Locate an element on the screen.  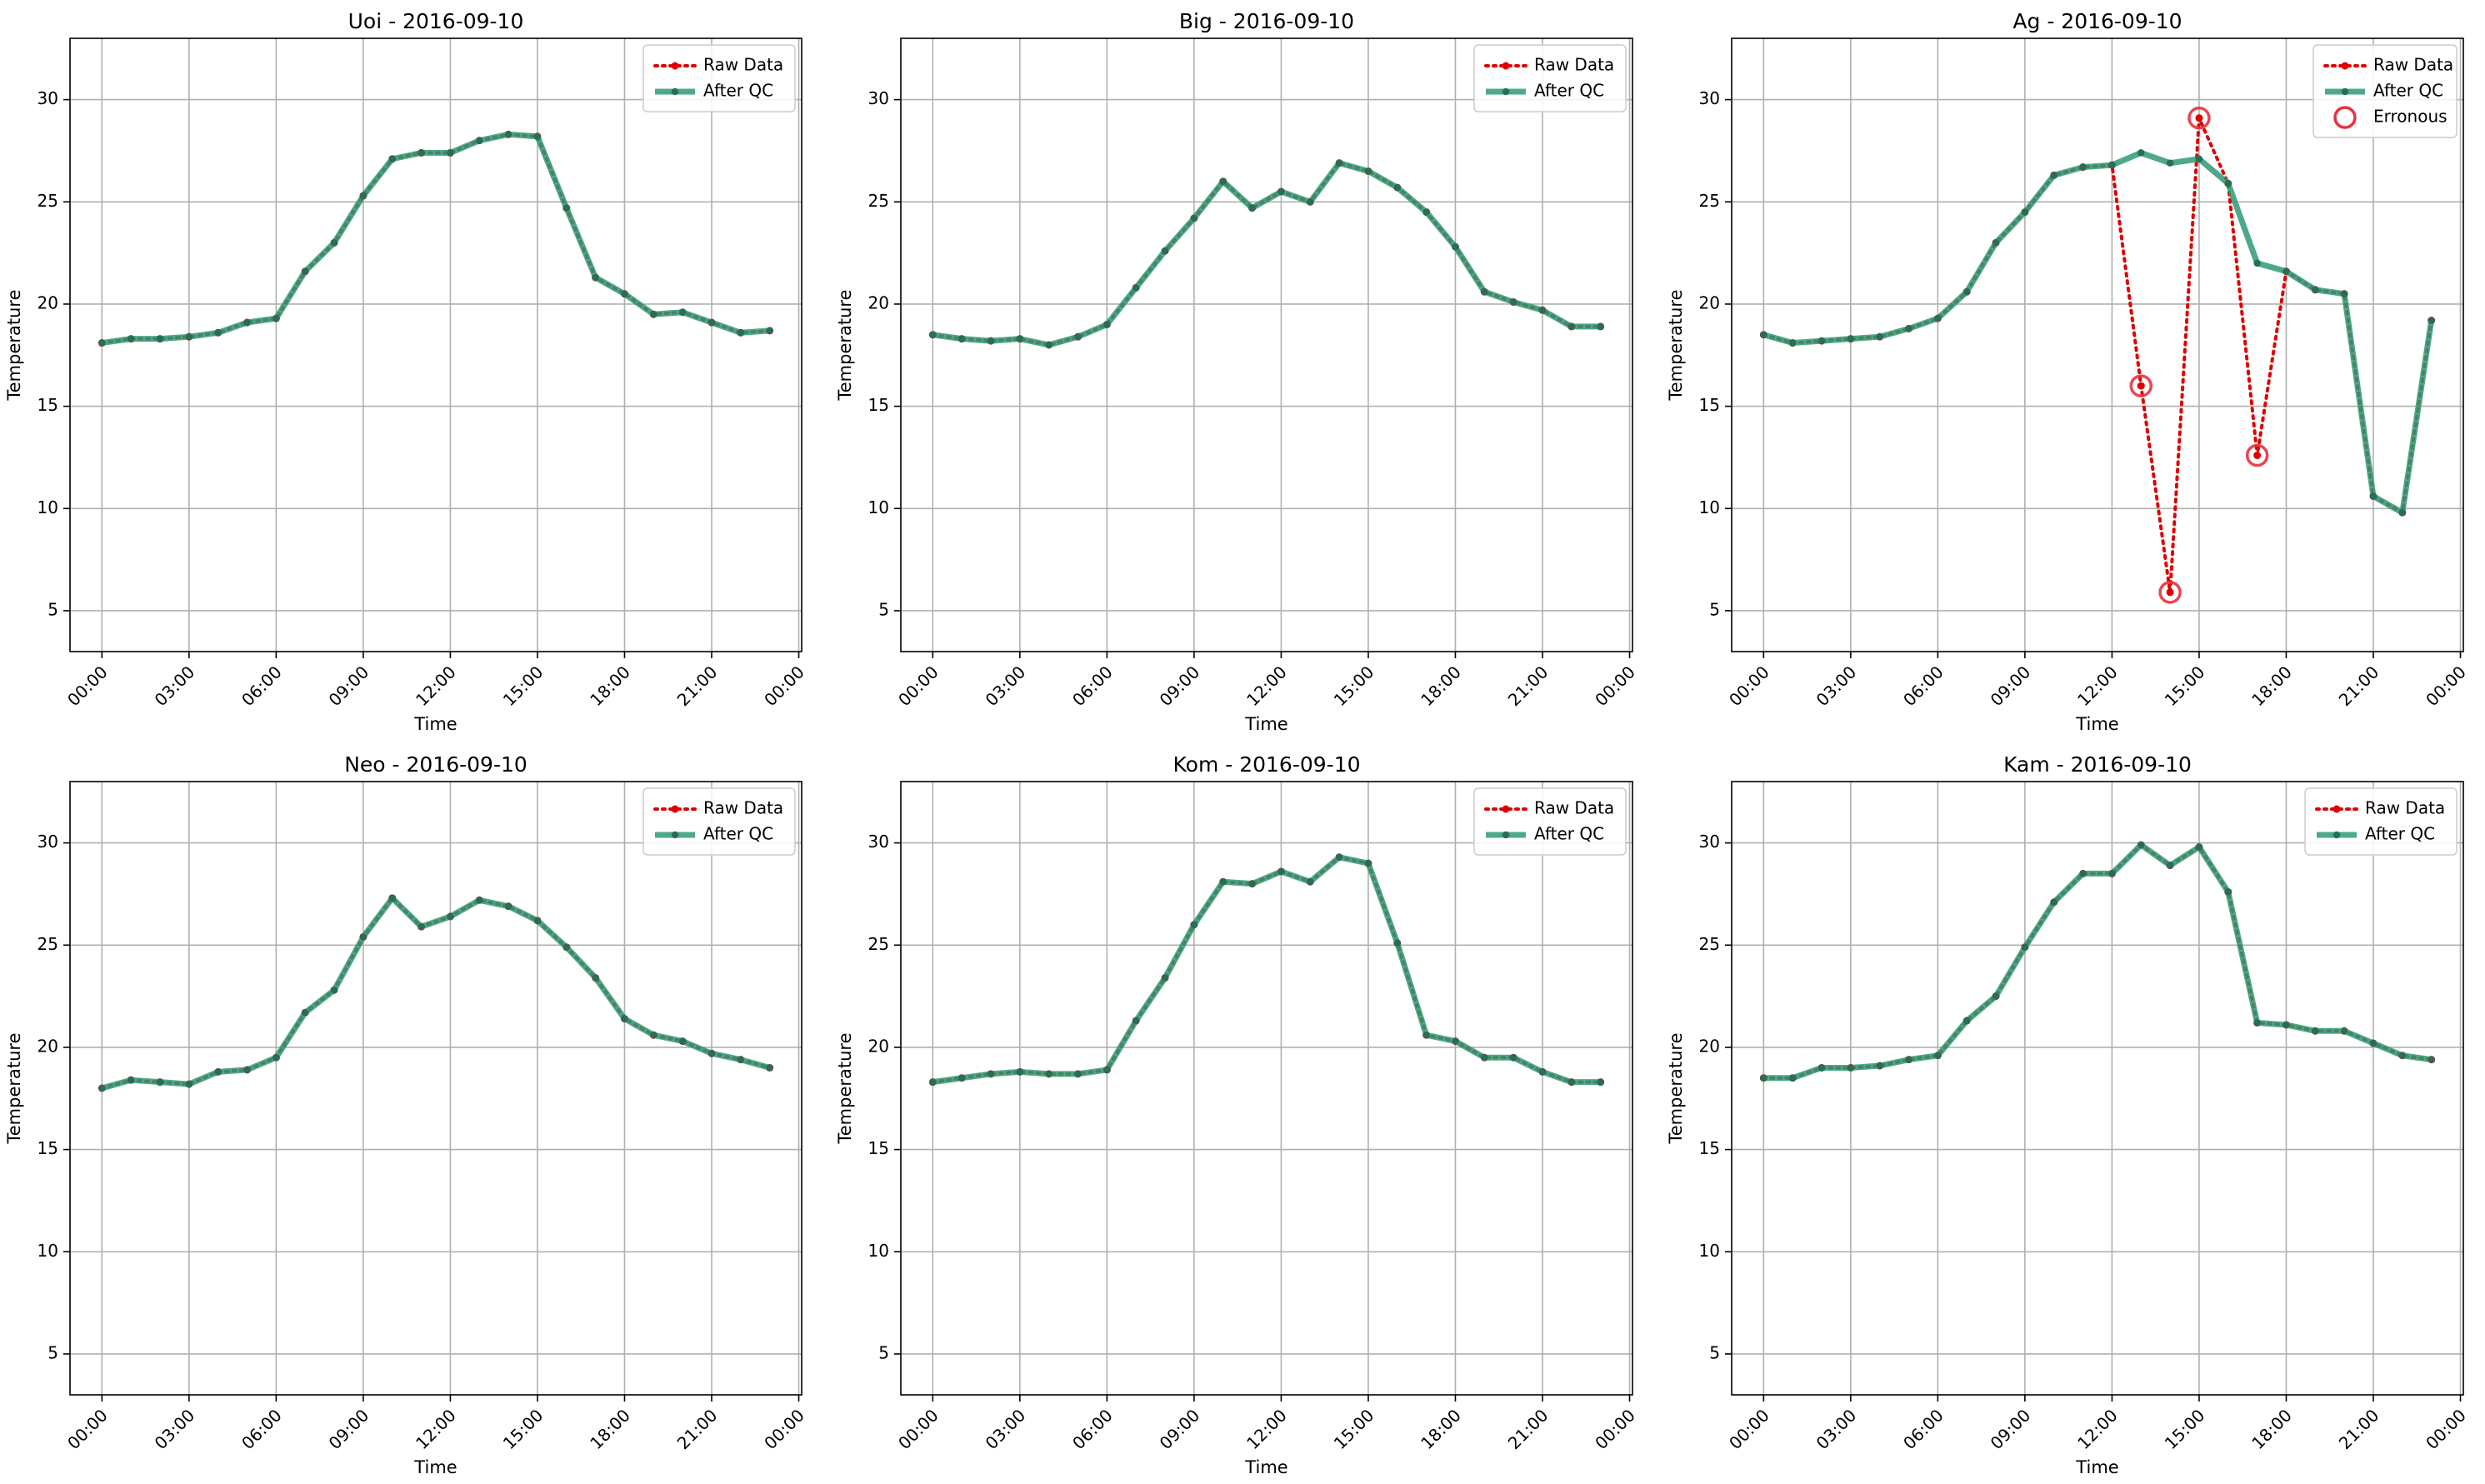
legend-error-label: Erronous is located at coordinates (2410, 117).